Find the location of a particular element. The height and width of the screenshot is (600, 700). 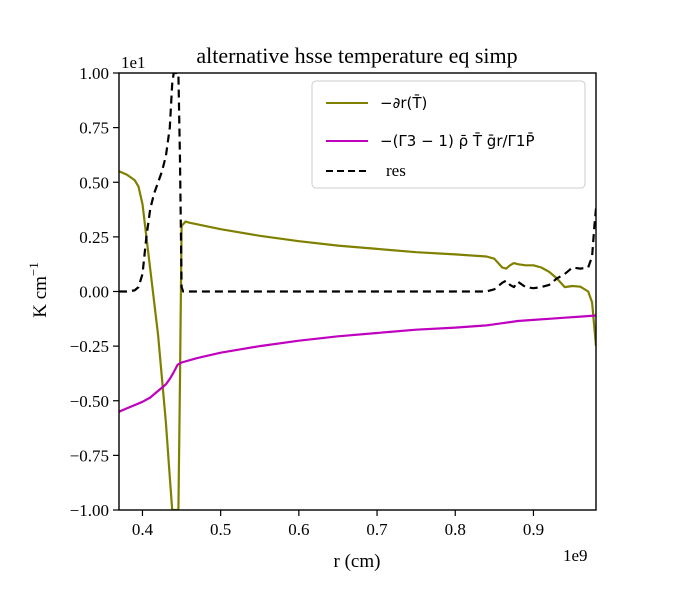

legend-label-res: res is located at coordinates (396, 170).